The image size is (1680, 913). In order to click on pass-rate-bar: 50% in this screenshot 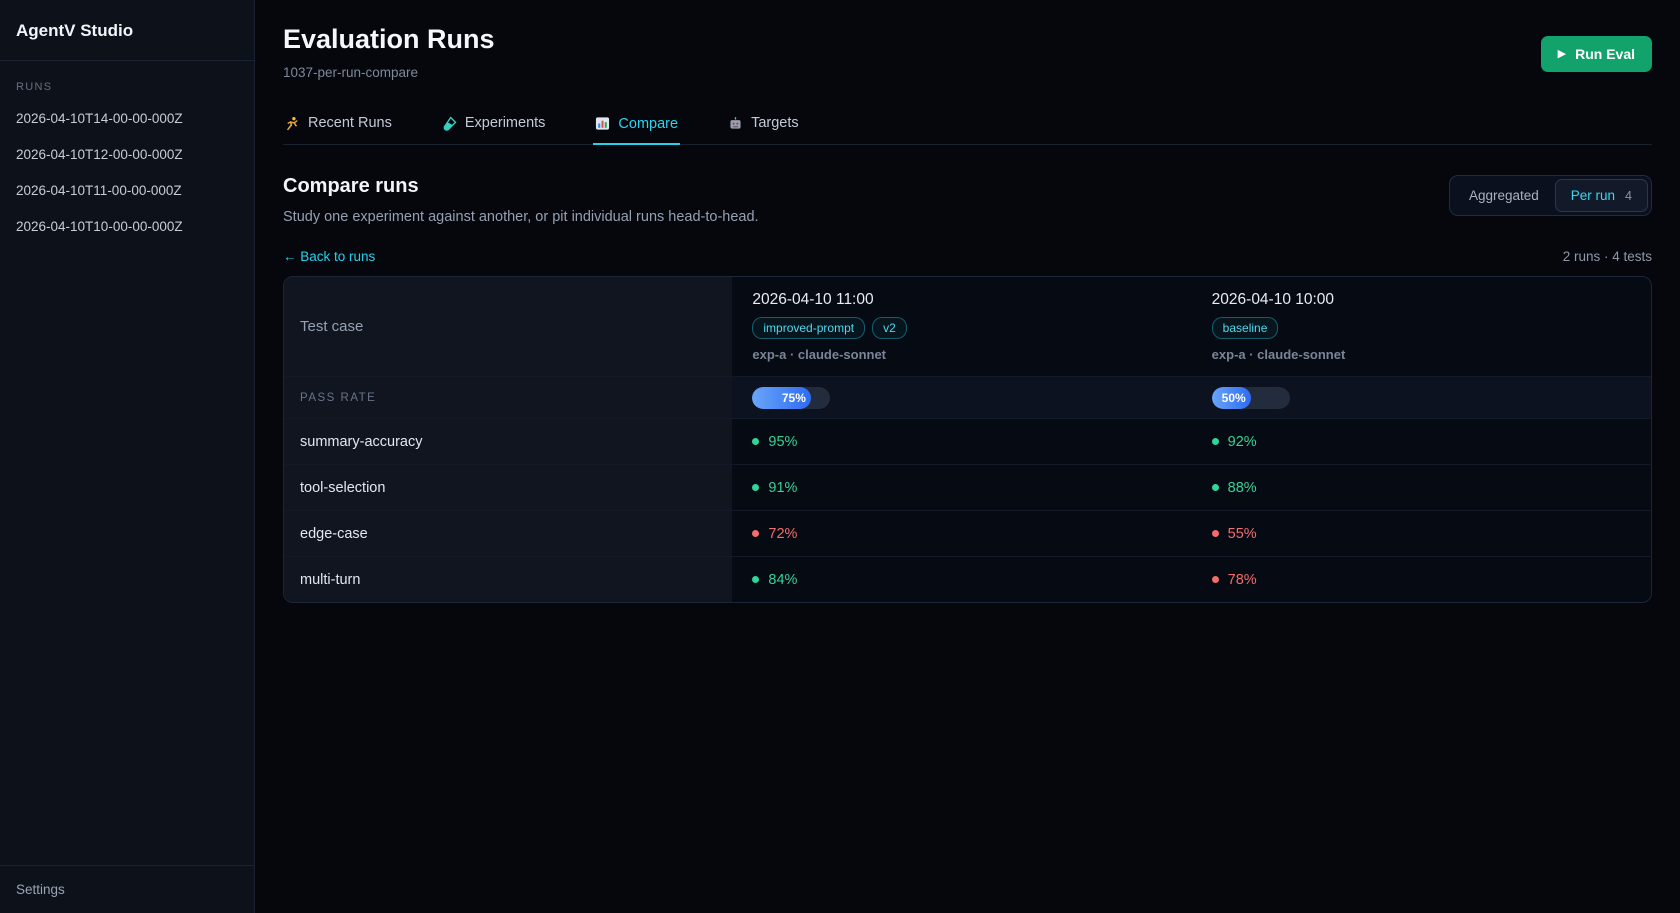, I will do `click(1250, 397)`.